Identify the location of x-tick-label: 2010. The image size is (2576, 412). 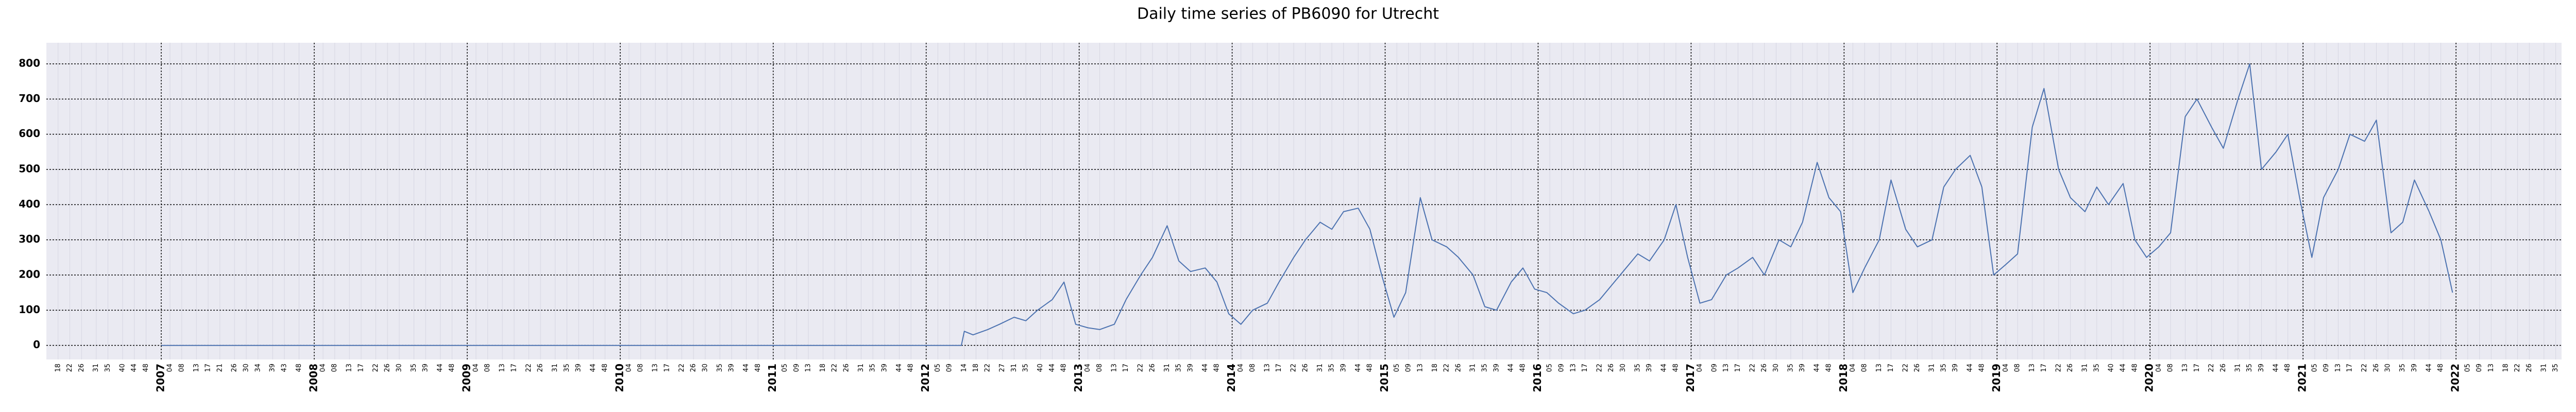
(619, 378).